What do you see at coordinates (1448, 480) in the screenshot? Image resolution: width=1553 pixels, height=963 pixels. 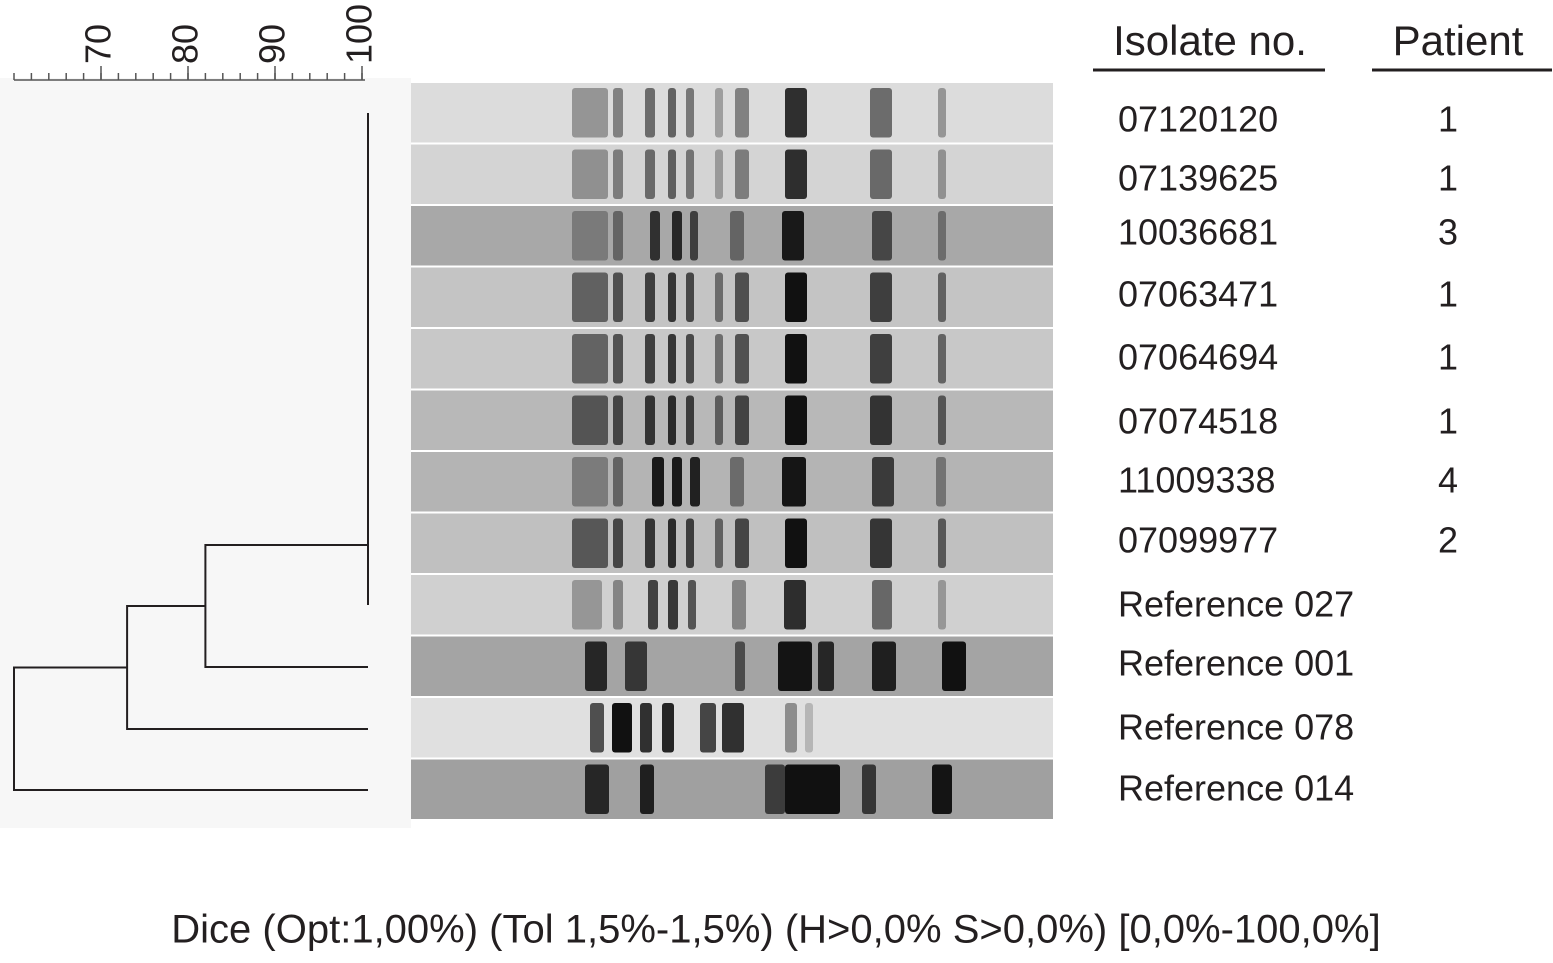 I see `patient-number: 4` at bounding box center [1448, 480].